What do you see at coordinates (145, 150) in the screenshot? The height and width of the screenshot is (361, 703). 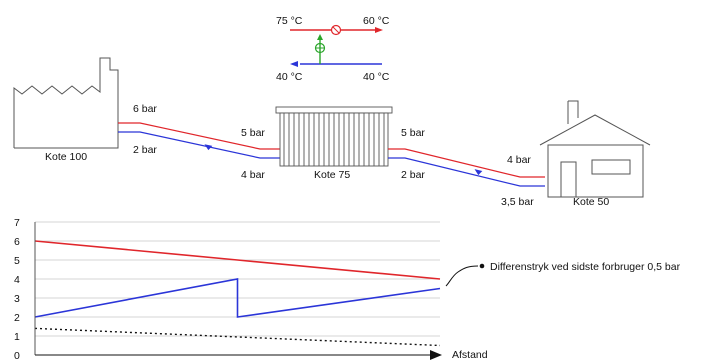 I see `label-factory-return: 2 bar` at bounding box center [145, 150].